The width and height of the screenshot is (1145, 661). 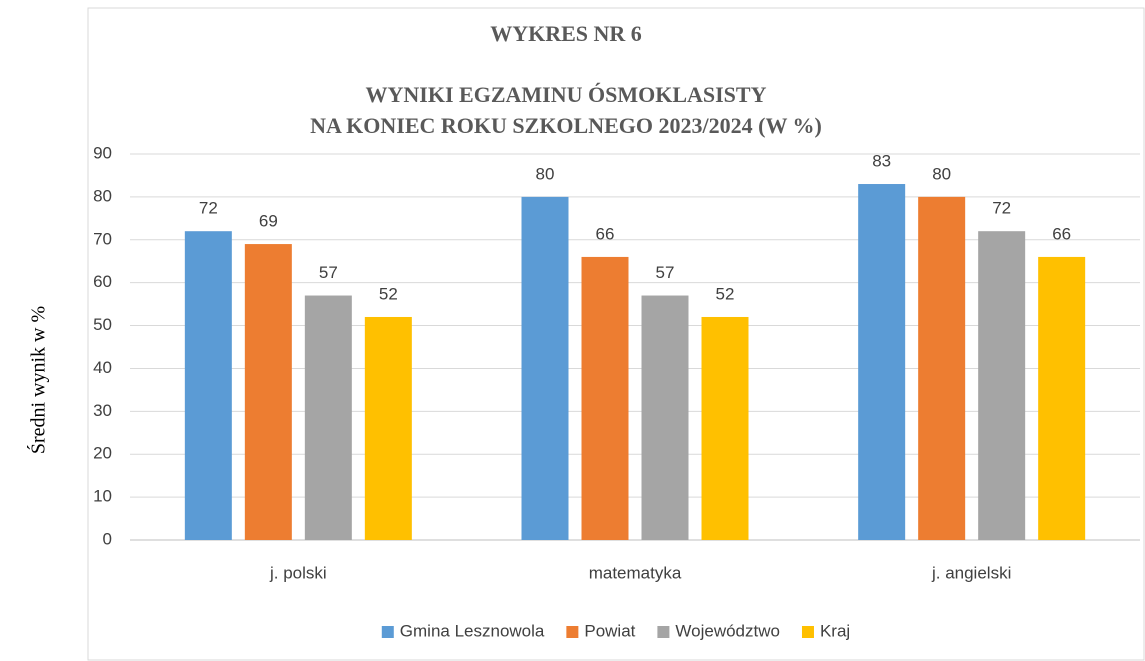 I want to click on x-tick-label: matematyka, so click(x=635, y=572).